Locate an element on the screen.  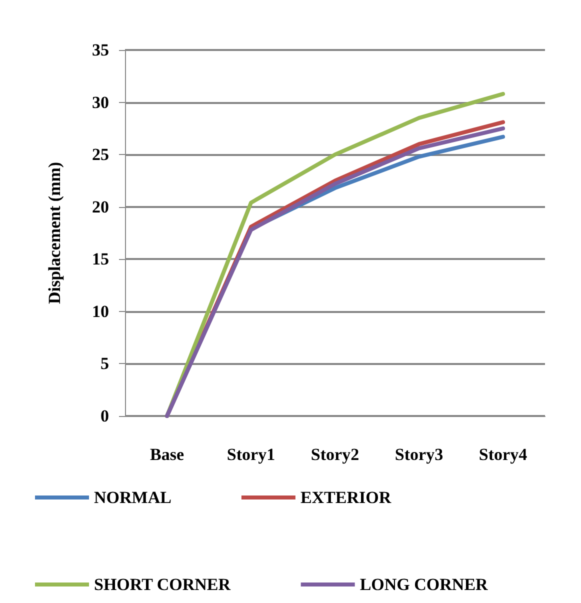
legend-label: LONG CORNER is located at coordinates (424, 584).